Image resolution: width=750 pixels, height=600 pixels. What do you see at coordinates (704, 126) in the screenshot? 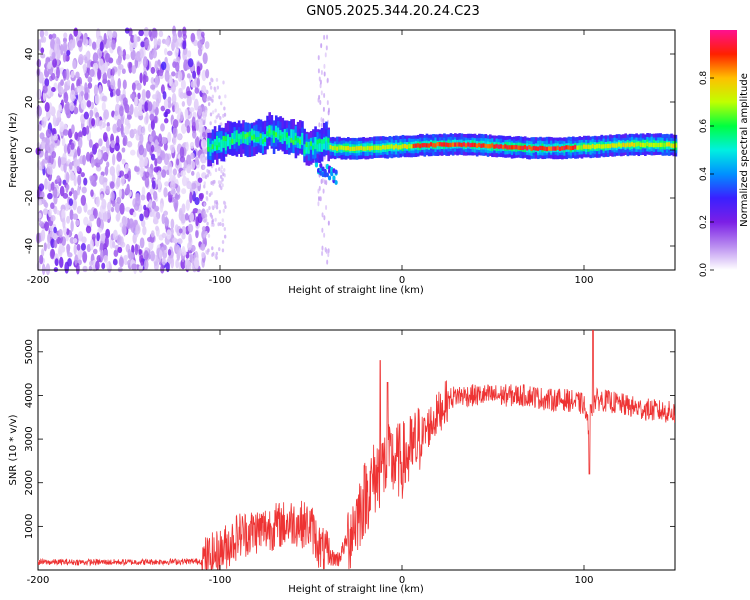
I see `colorbar-tick-label: 0.6` at bounding box center [704, 126].